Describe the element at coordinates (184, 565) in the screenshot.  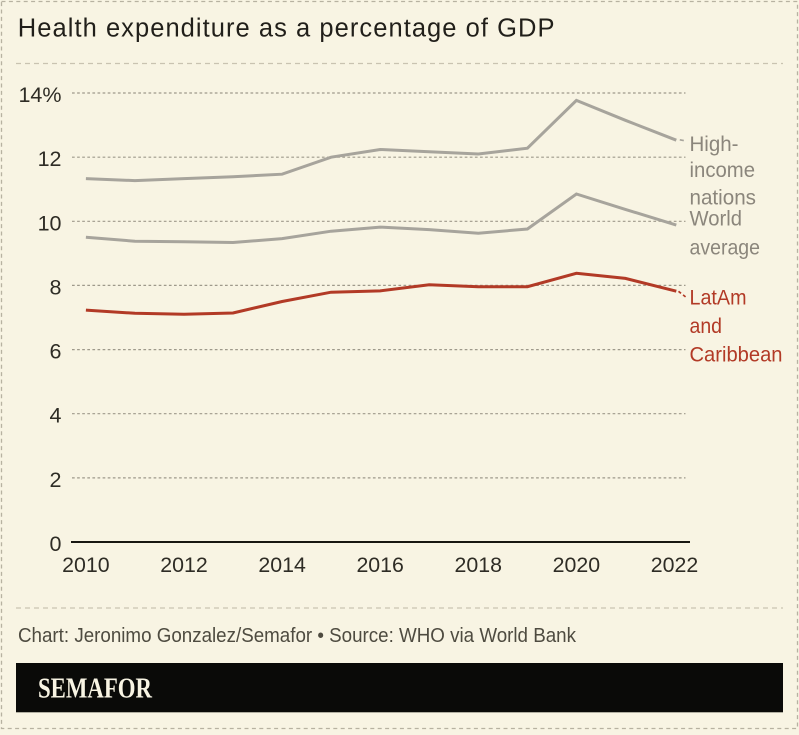
I see `svg-text: 2012` at that location.